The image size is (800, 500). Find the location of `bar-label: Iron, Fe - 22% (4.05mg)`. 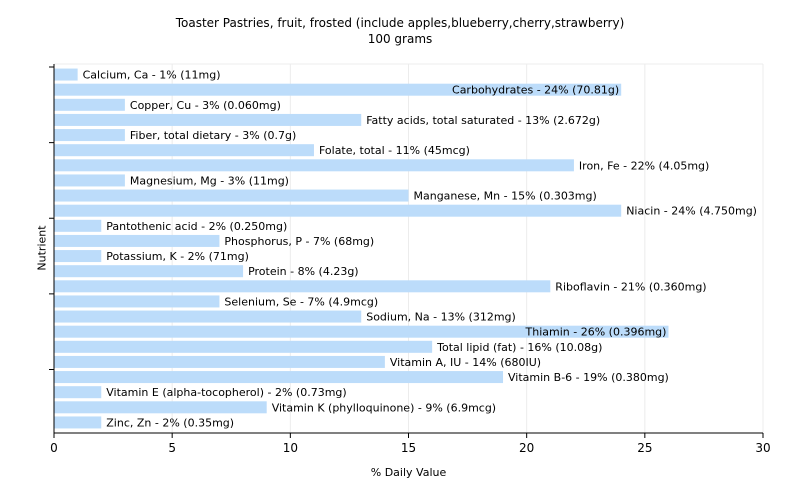

bar-label: Iron, Fe - 22% (4.05mg) is located at coordinates (644, 165).